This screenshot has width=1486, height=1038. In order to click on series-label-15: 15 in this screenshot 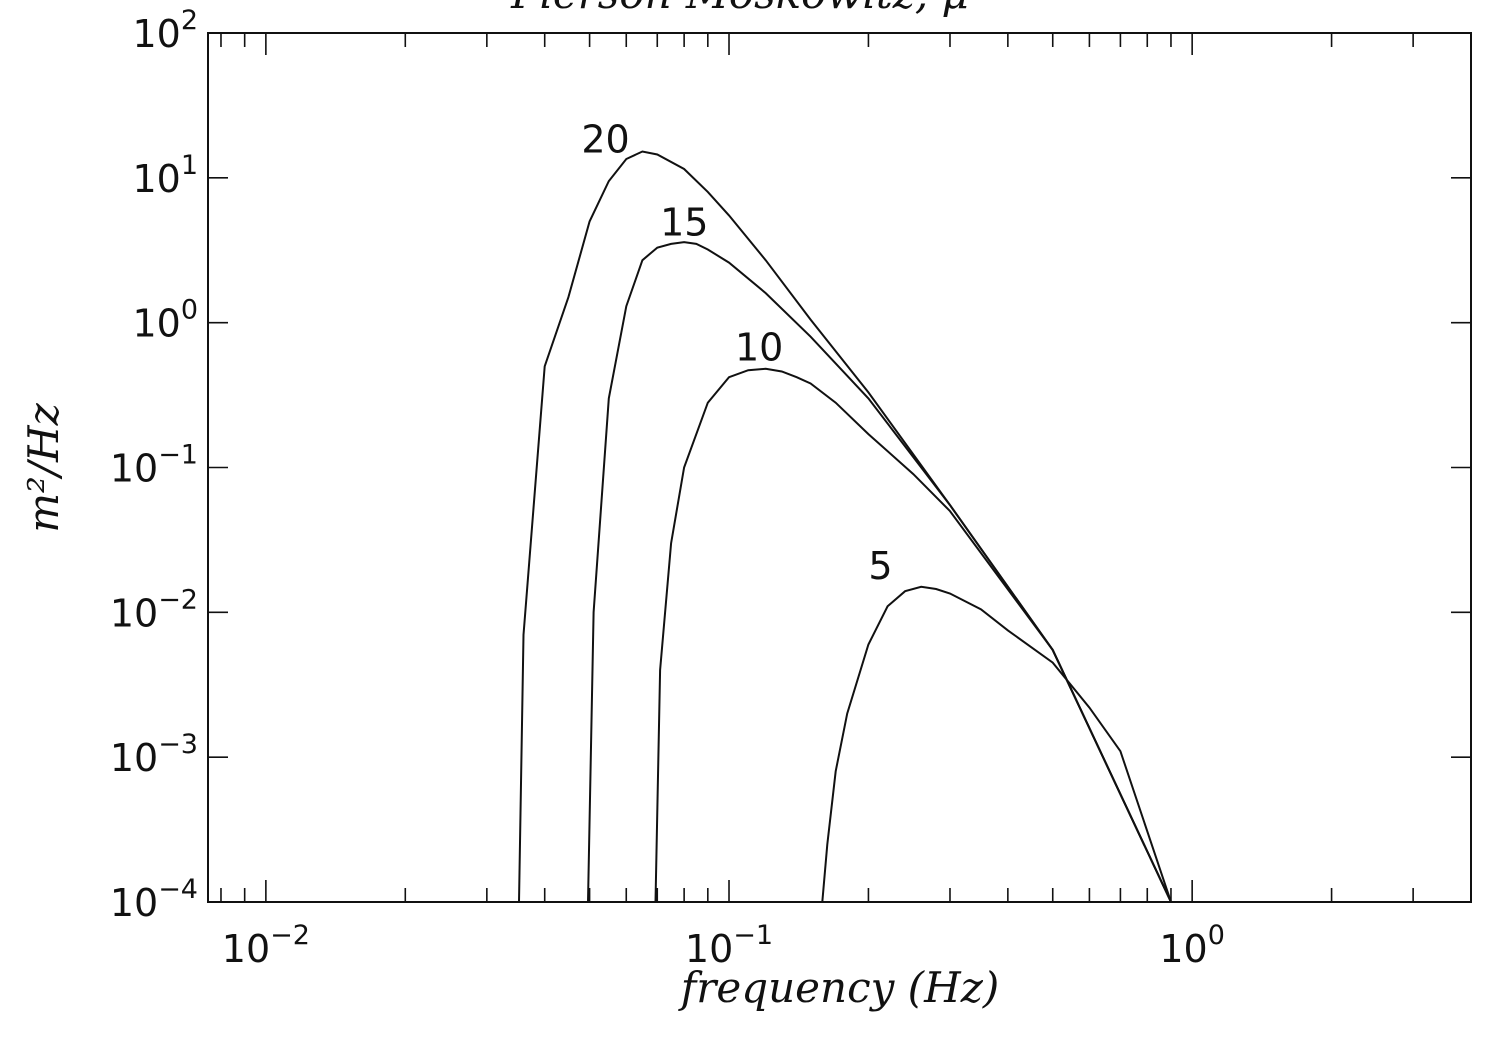, I will do `click(684, 222)`.